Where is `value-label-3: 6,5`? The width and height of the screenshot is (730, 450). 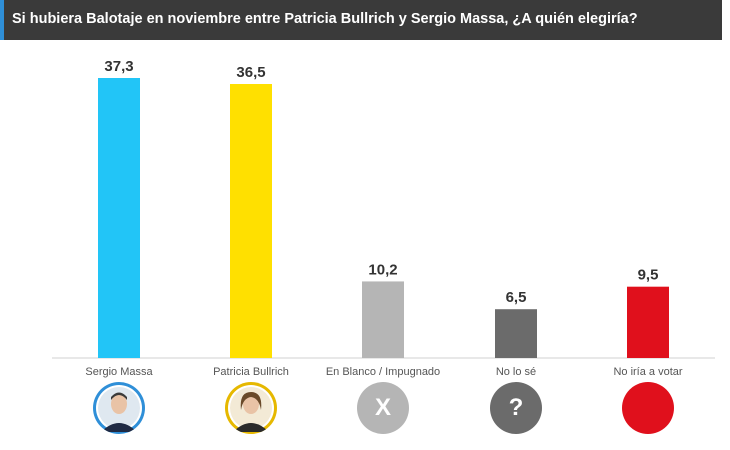 value-label-3: 6,5 is located at coordinates (516, 297).